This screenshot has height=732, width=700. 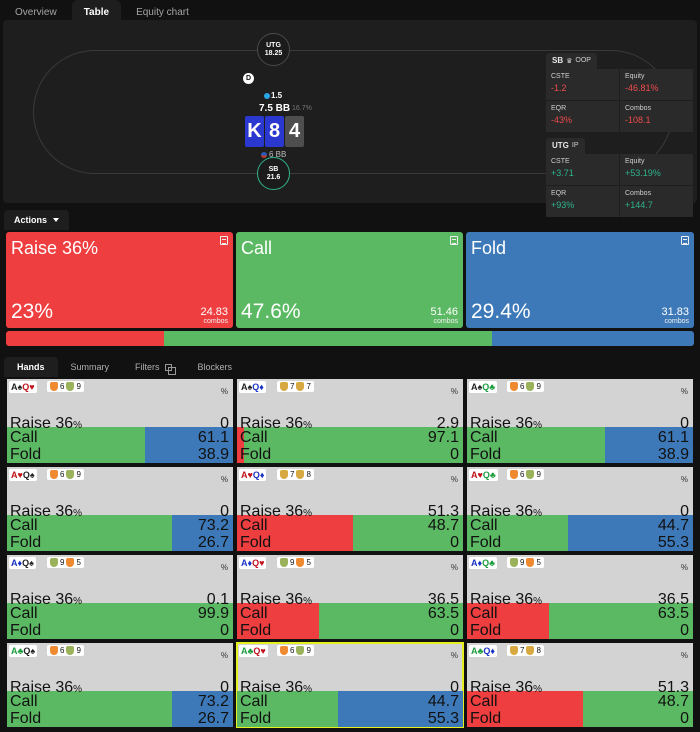 I want to click on stat-eqr: EQR -43%, so click(x=582, y=116).